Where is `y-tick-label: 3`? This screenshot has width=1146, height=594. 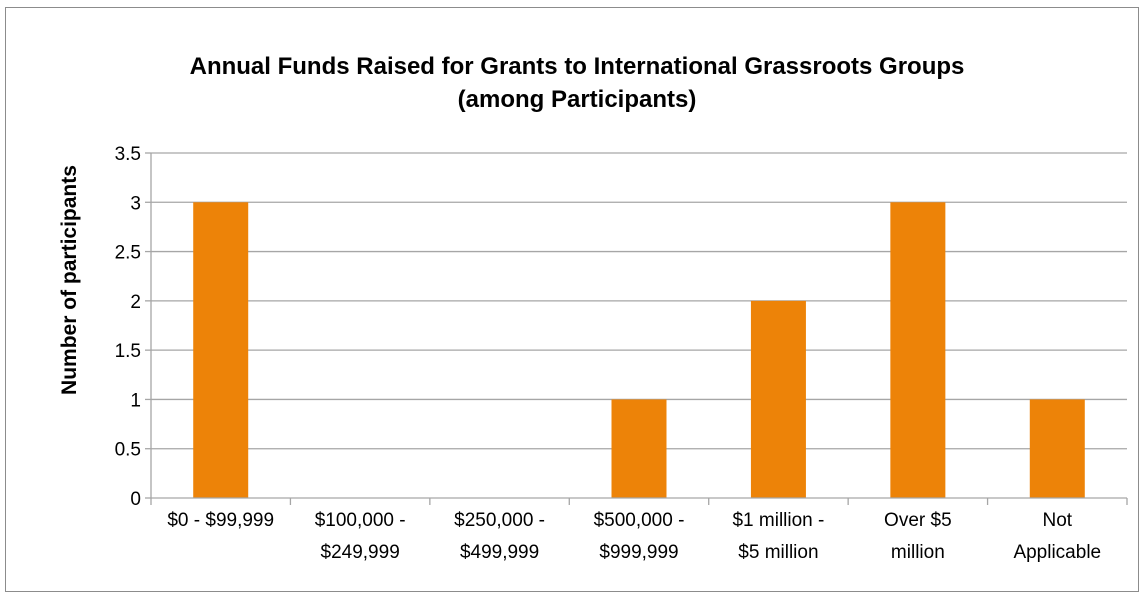 y-tick-label: 3 is located at coordinates (135, 203).